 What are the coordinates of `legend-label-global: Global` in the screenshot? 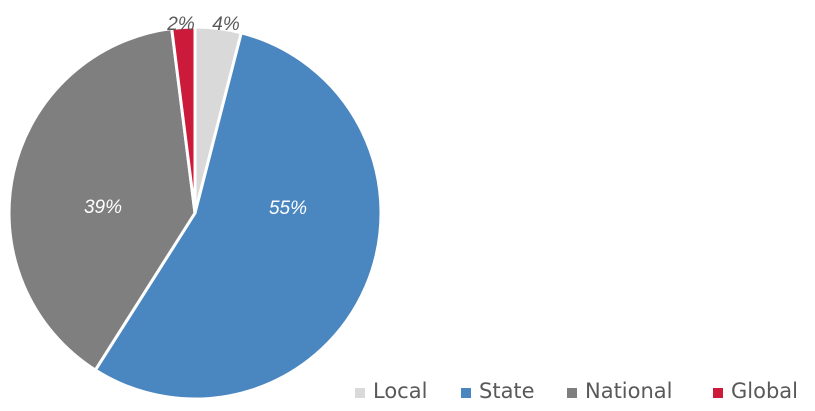 It's located at (764, 391).